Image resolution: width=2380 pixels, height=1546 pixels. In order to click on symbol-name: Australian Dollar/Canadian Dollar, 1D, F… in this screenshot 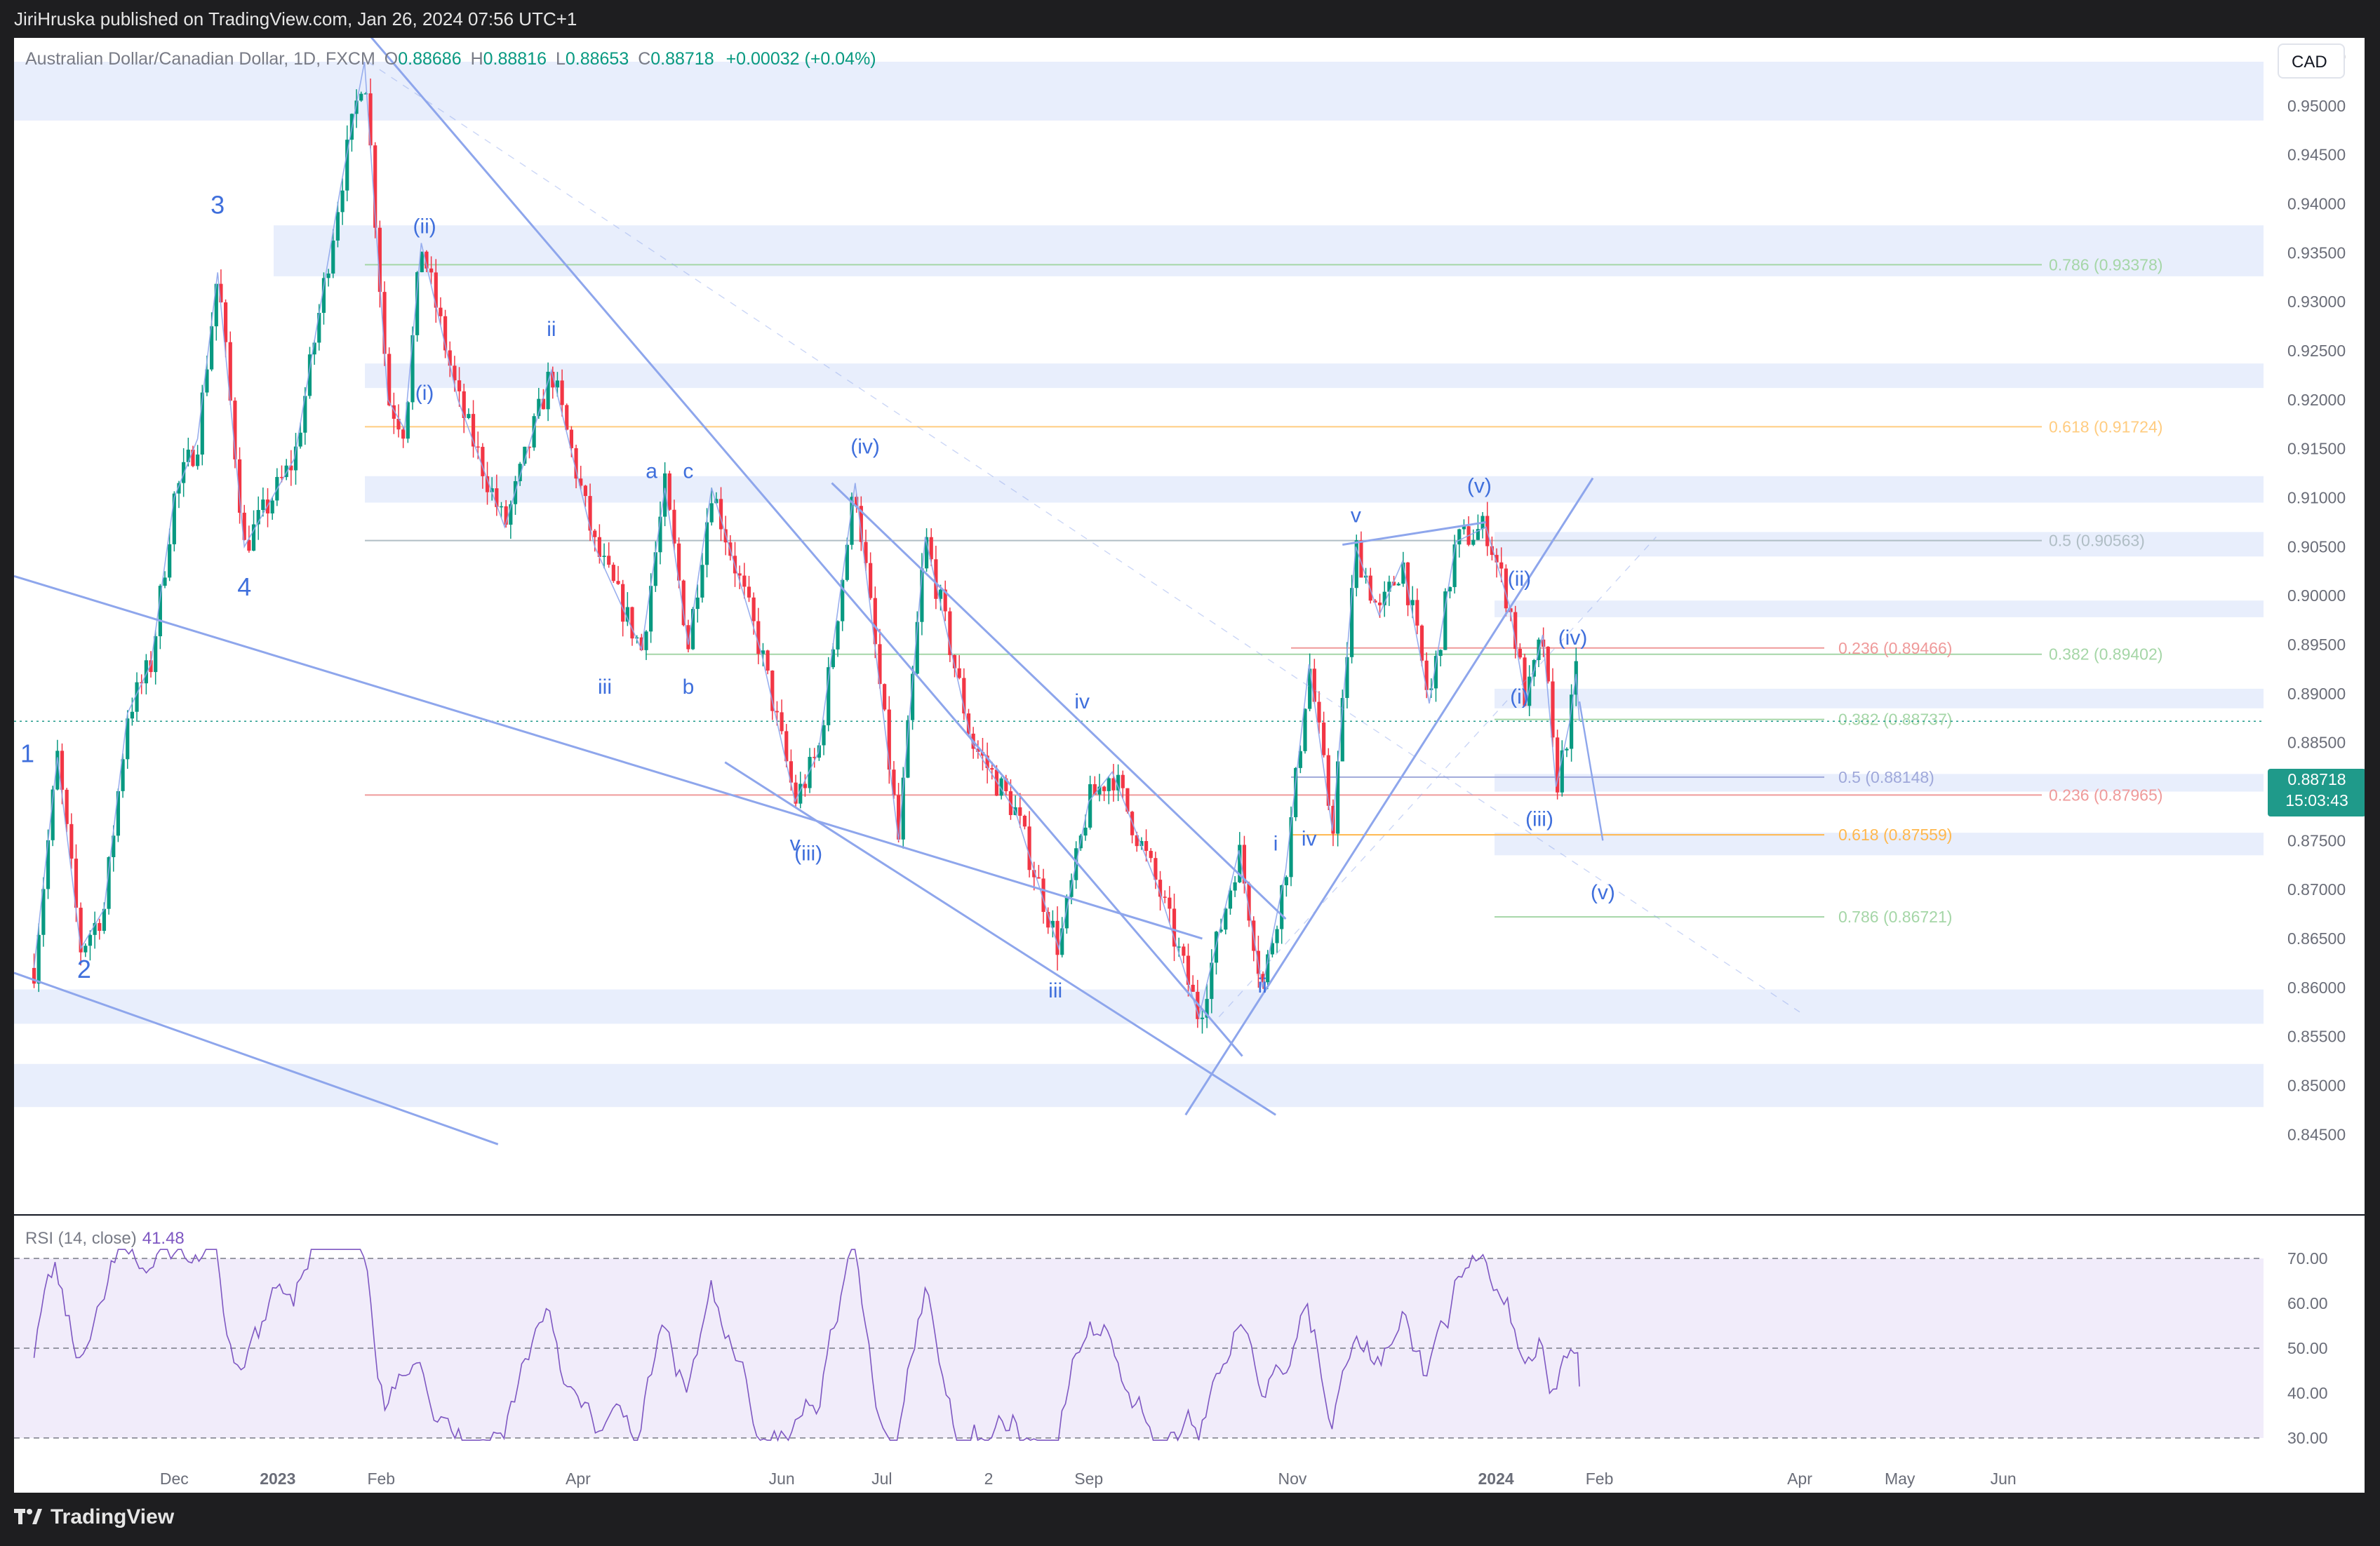, I will do `click(200, 59)`.